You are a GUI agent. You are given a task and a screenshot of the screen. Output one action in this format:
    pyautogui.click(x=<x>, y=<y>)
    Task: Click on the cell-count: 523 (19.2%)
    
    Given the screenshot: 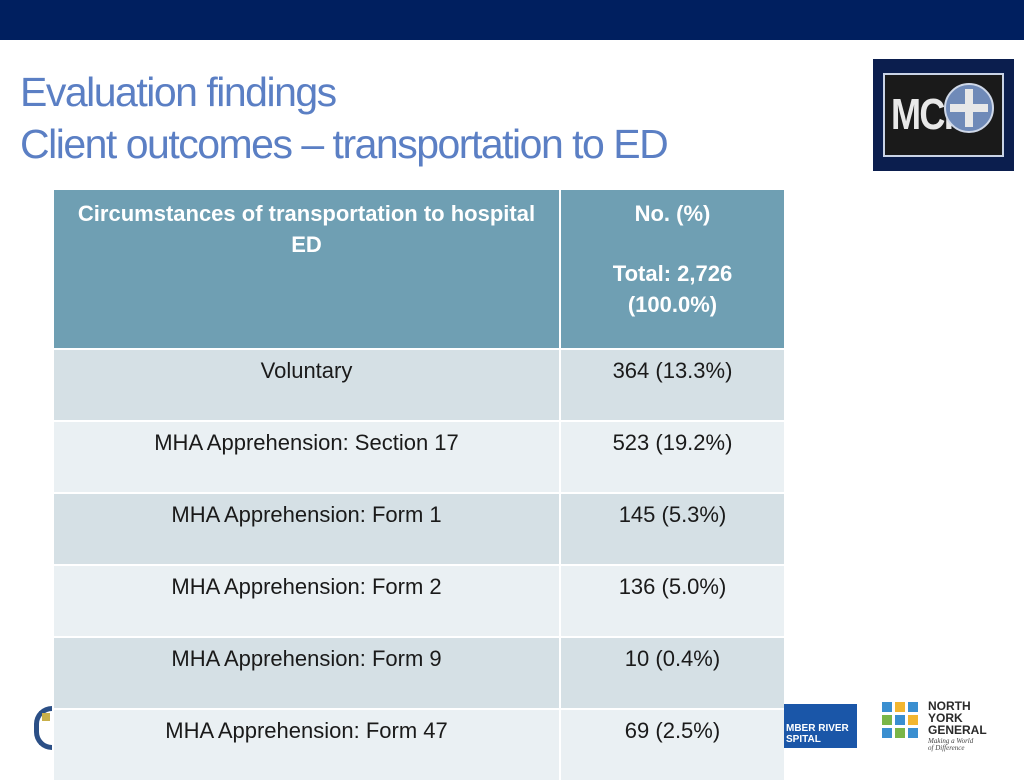 What is the action you would take?
    pyautogui.click(x=672, y=457)
    